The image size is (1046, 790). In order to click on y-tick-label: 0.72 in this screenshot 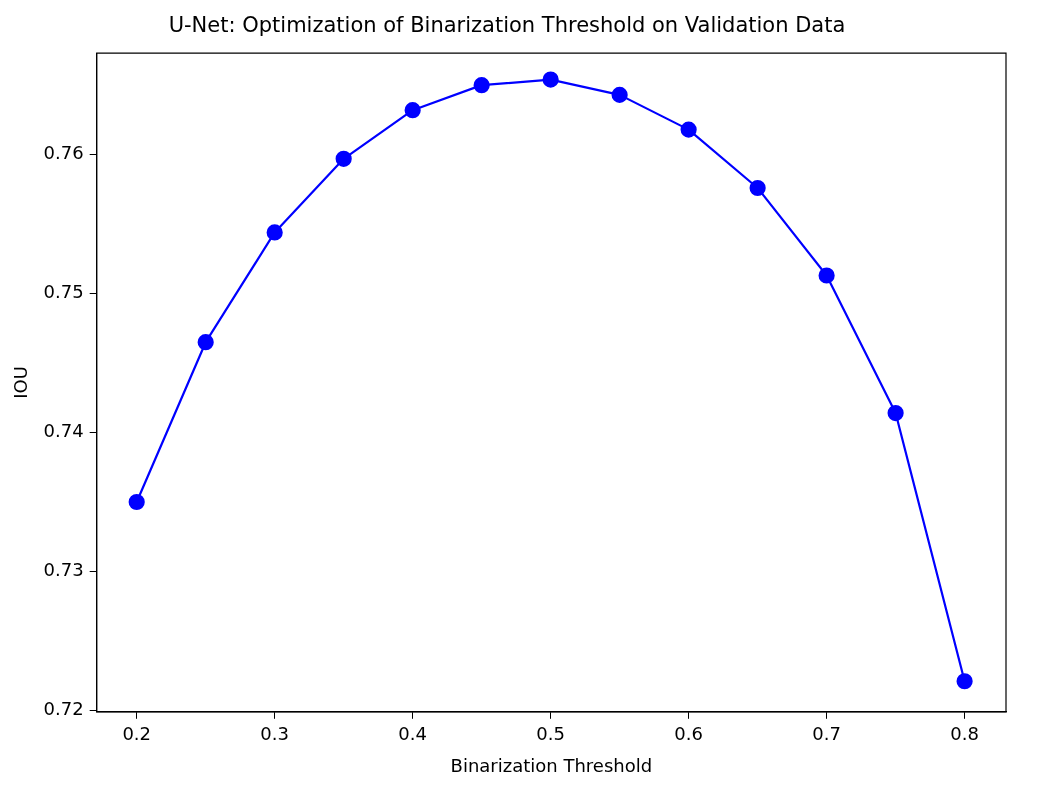, I will do `click(63, 709)`.